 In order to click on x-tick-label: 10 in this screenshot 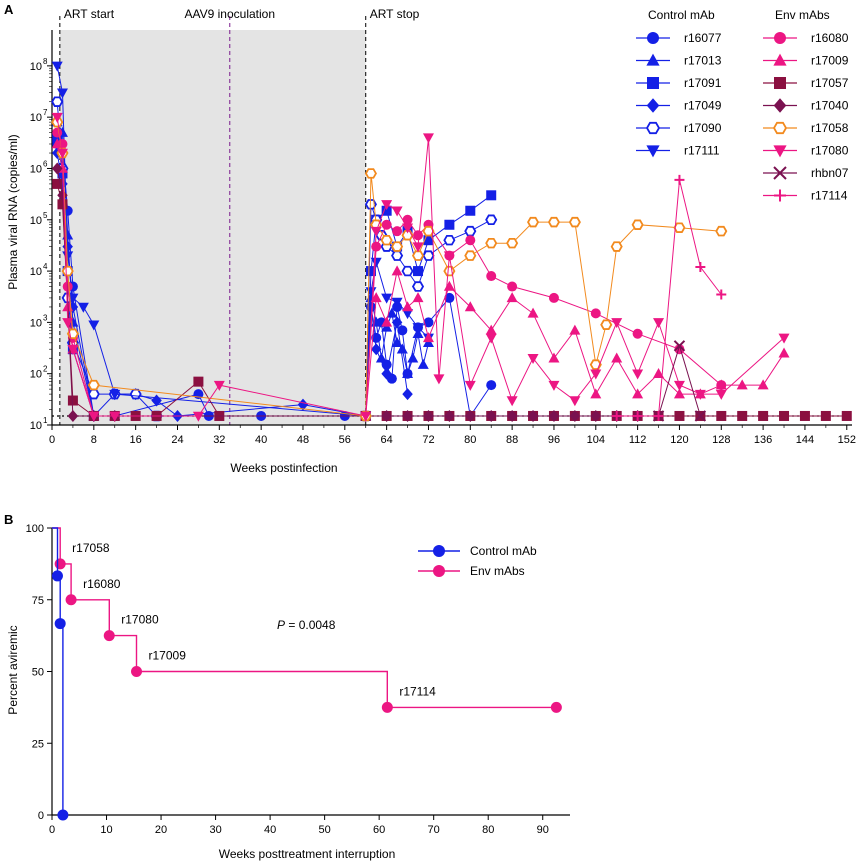, I will do `click(106, 830)`.